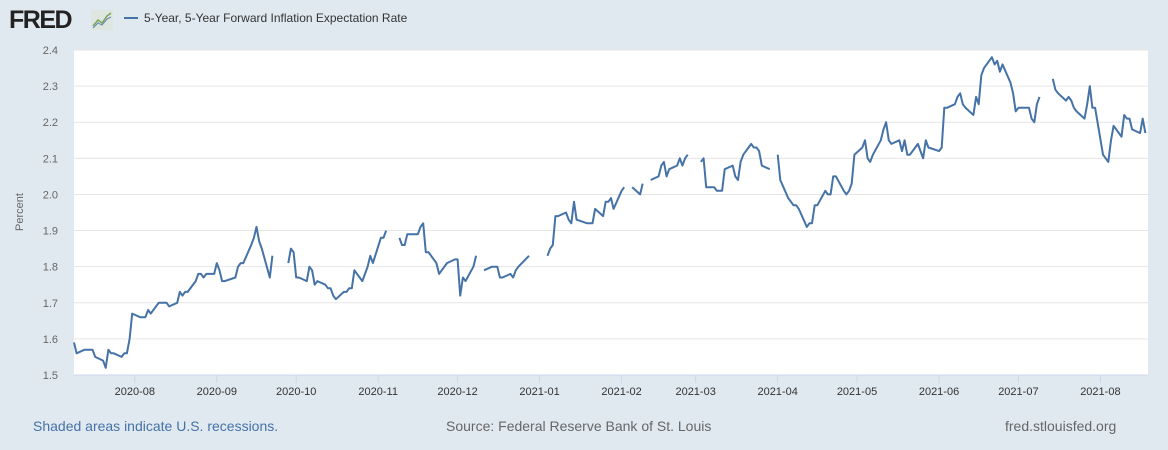  Describe the element at coordinates (50, 340) in the screenshot. I see `y-tick-label: 1.6` at that location.